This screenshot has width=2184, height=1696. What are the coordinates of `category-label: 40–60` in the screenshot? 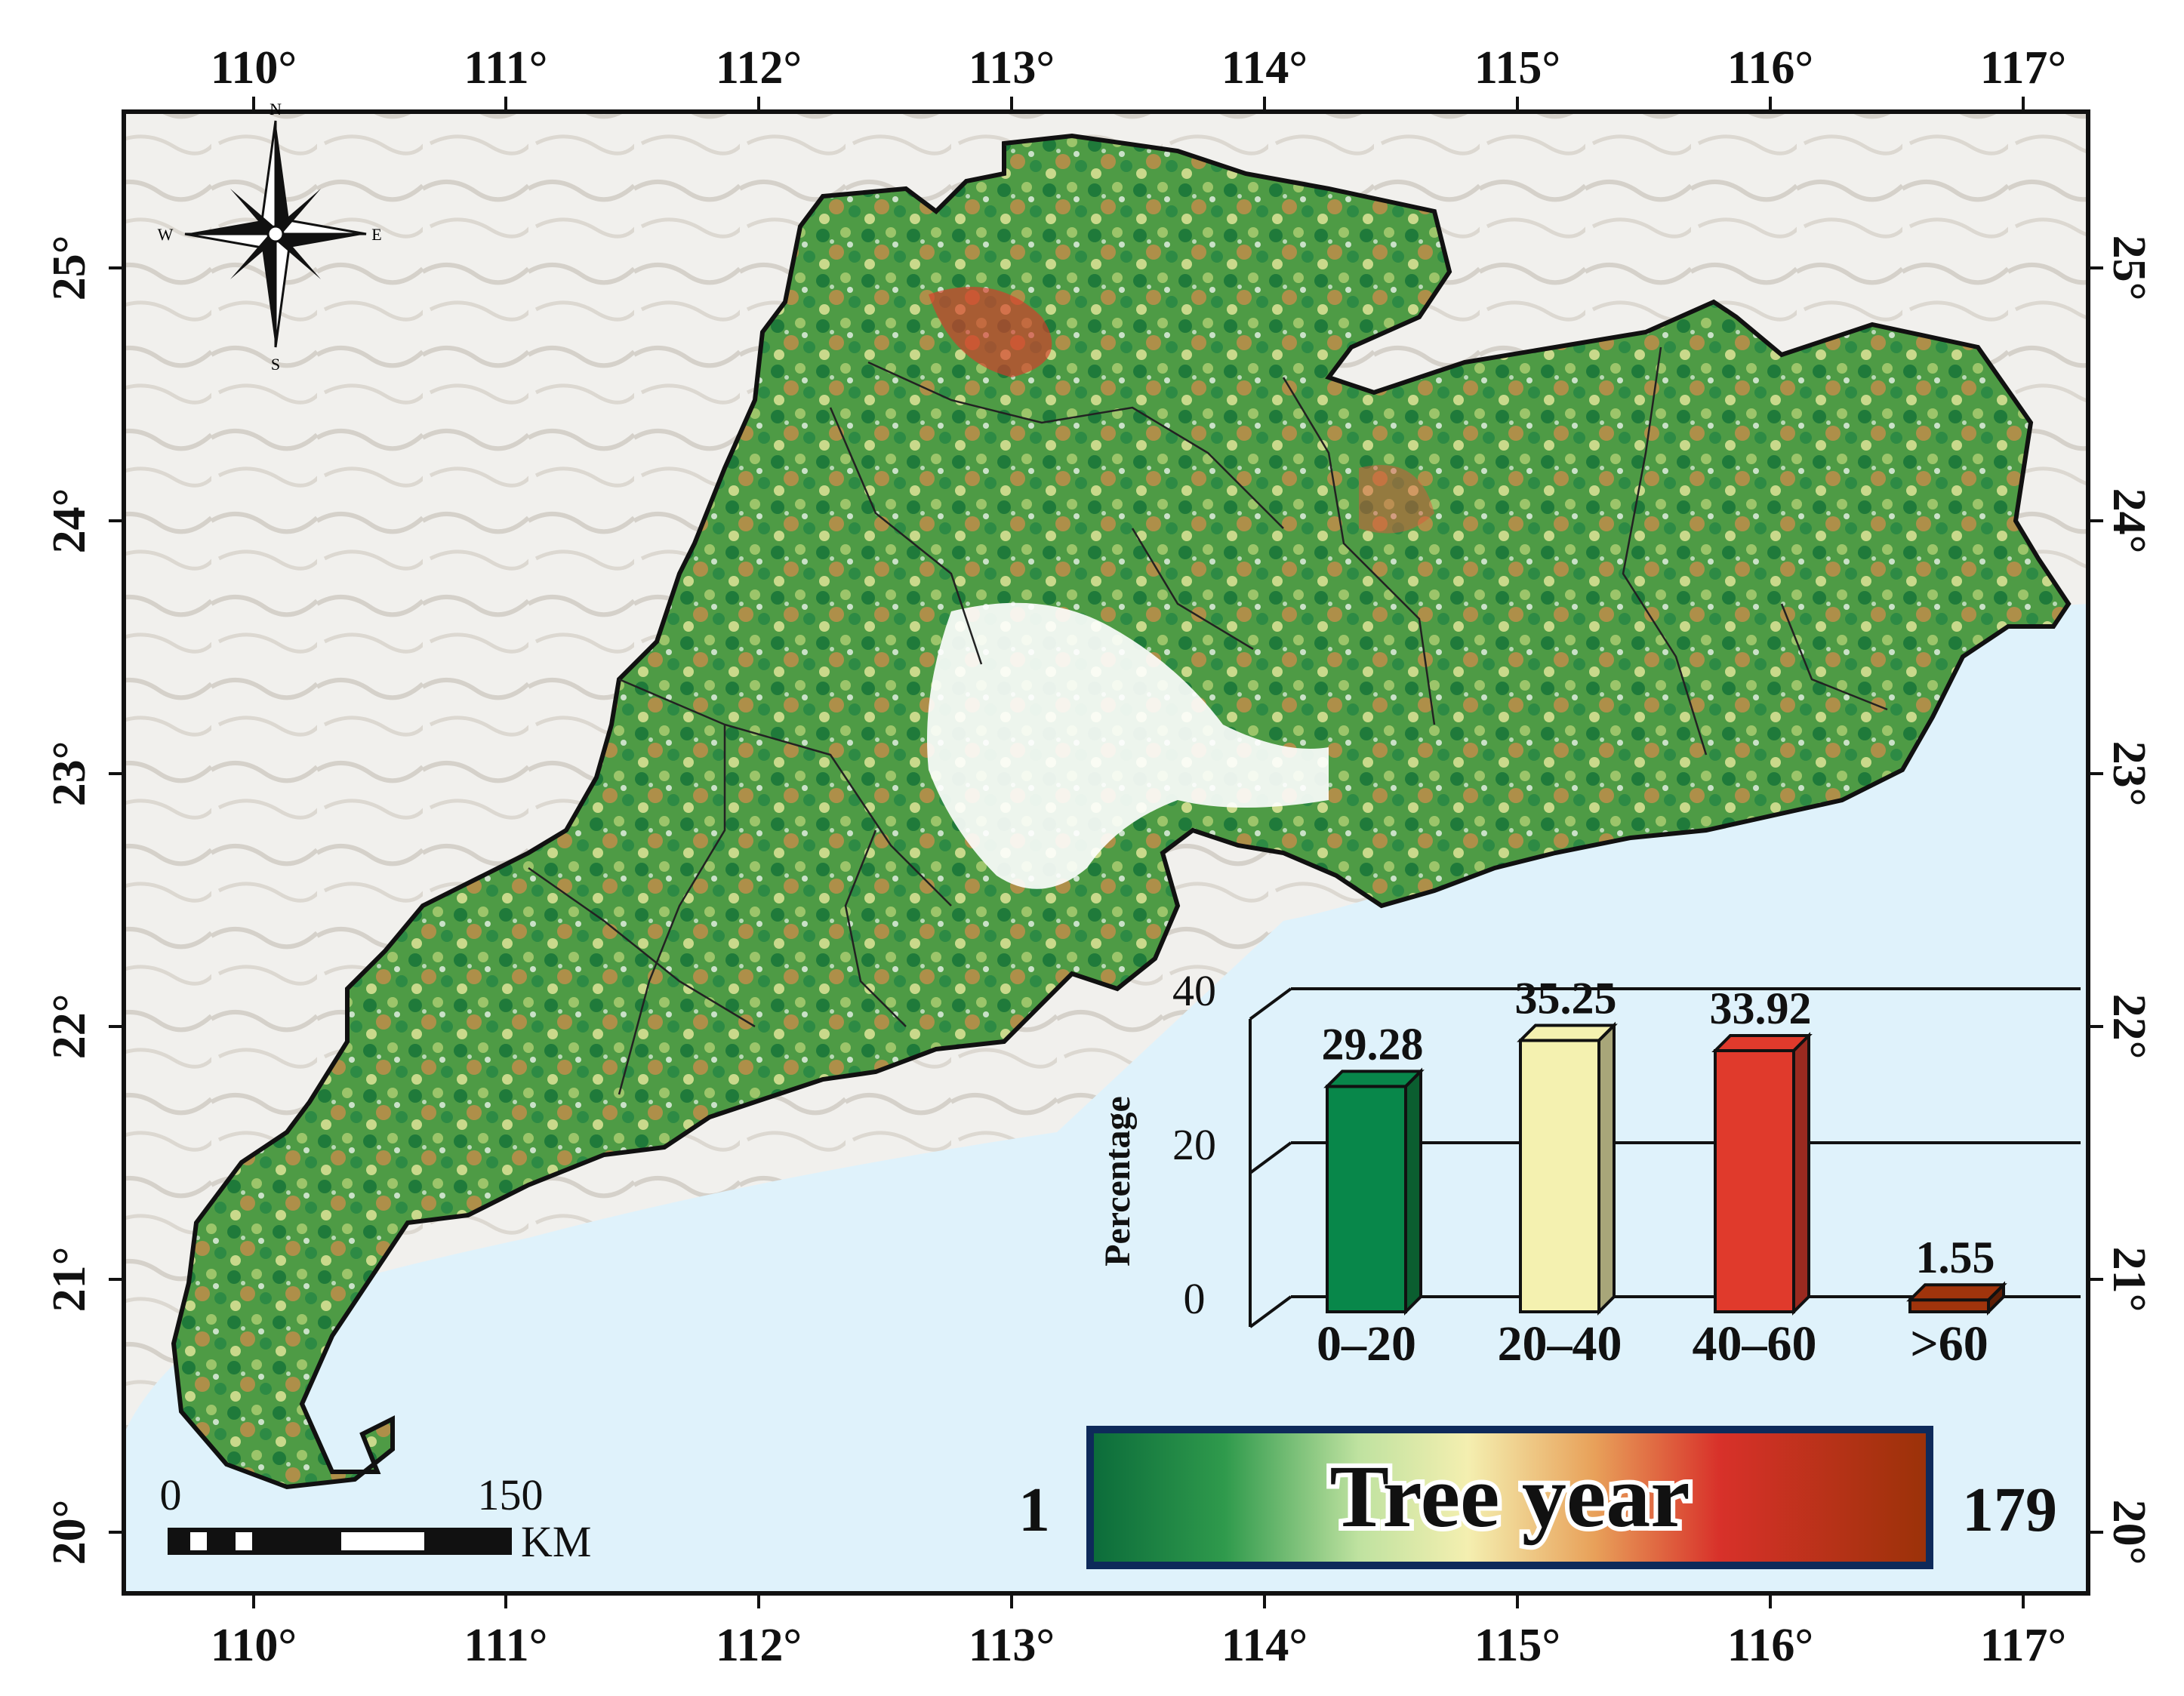 It's located at (1755, 1343).